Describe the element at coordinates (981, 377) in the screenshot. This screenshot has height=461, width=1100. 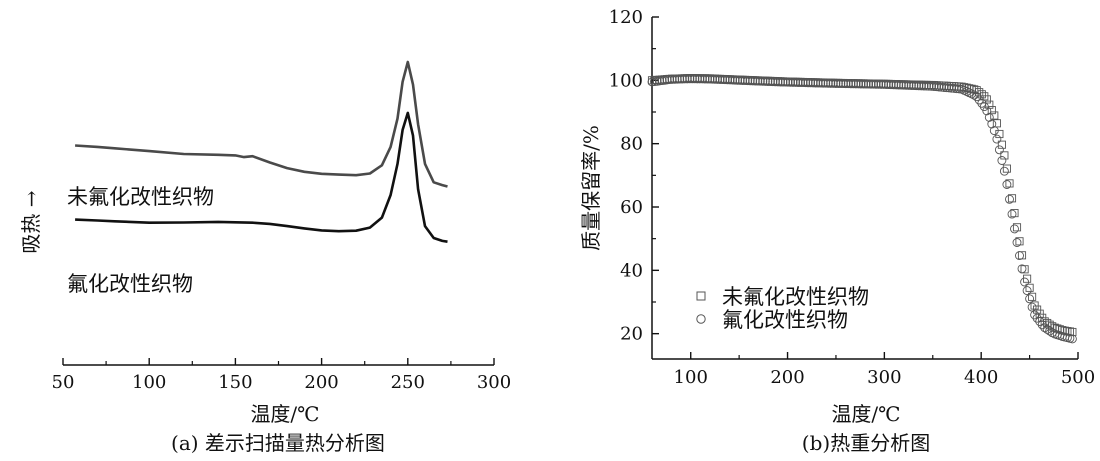
I see `tga-x-tick-label: 400` at that location.